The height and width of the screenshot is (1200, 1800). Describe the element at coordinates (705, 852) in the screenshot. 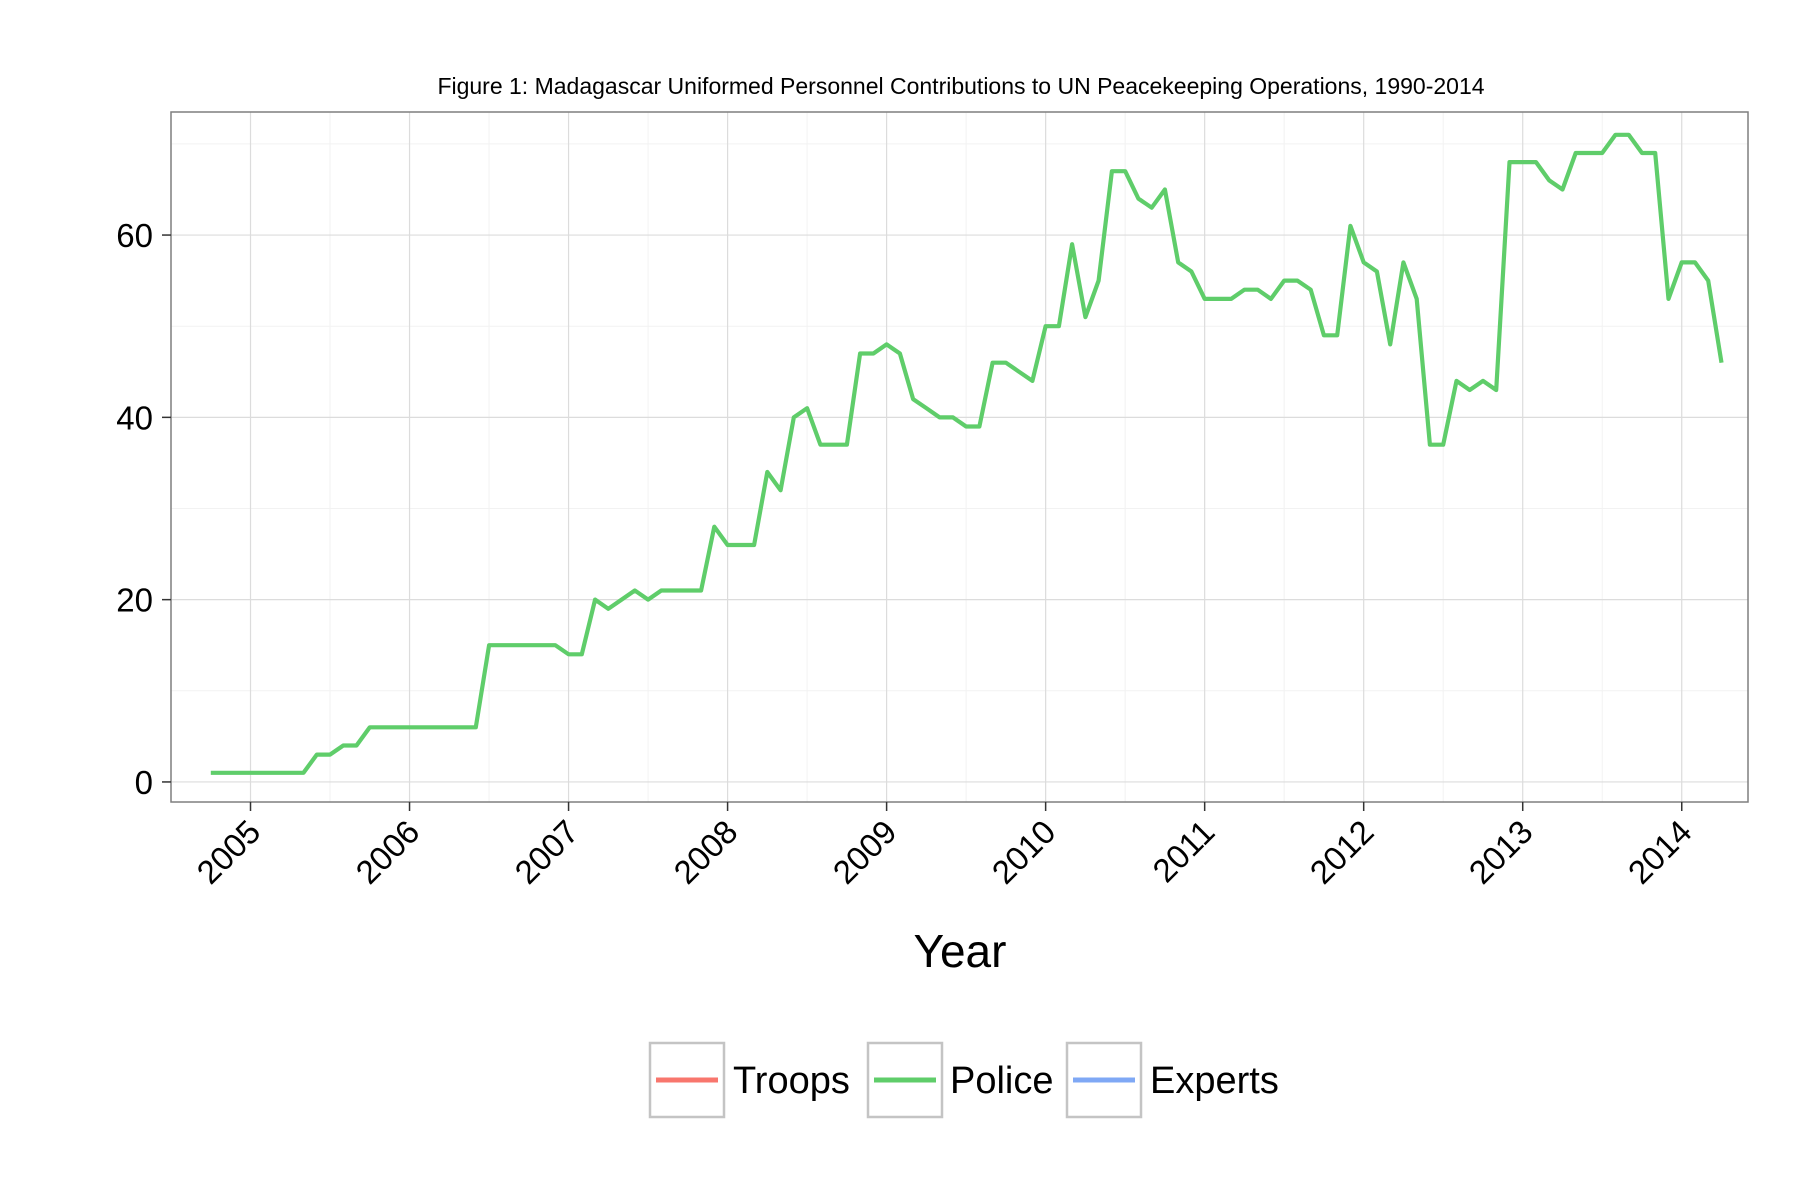

I see `x-tick-label: 2008` at that location.